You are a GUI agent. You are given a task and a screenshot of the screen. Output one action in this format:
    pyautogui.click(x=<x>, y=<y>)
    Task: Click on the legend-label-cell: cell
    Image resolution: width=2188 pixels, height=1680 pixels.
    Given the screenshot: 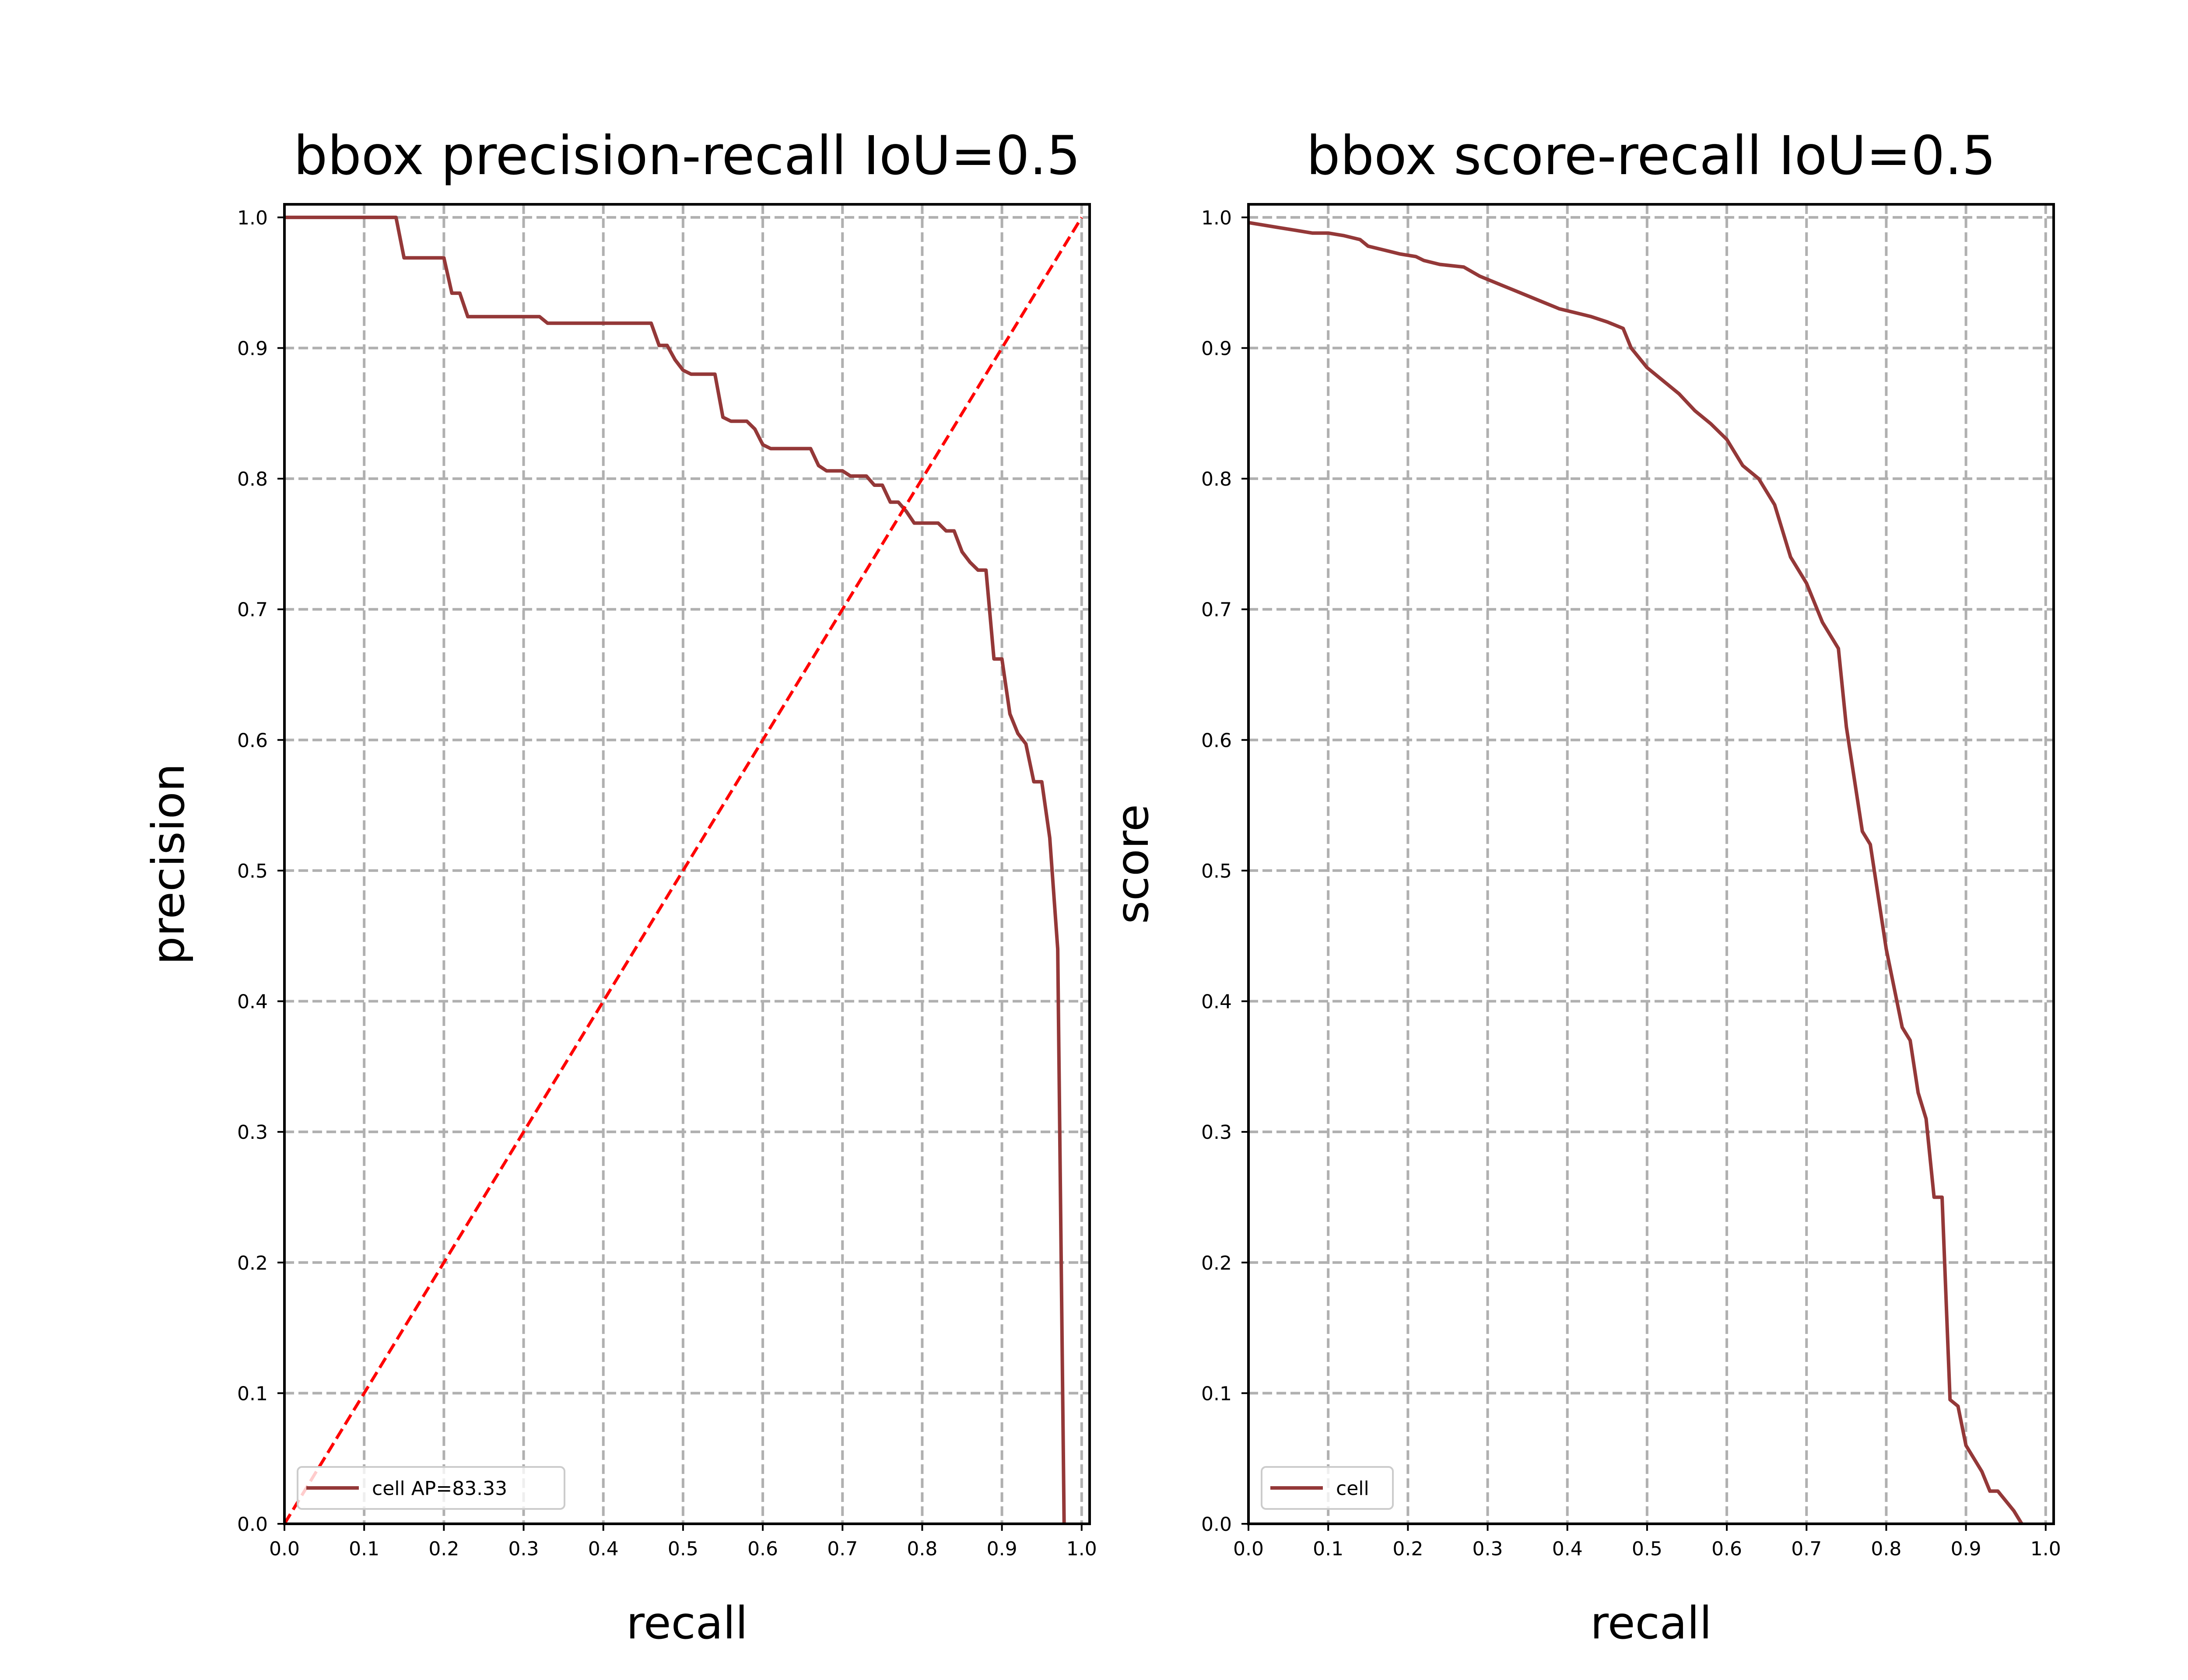 What is the action you would take?
    pyautogui.click(x=1352, y=1488)
    